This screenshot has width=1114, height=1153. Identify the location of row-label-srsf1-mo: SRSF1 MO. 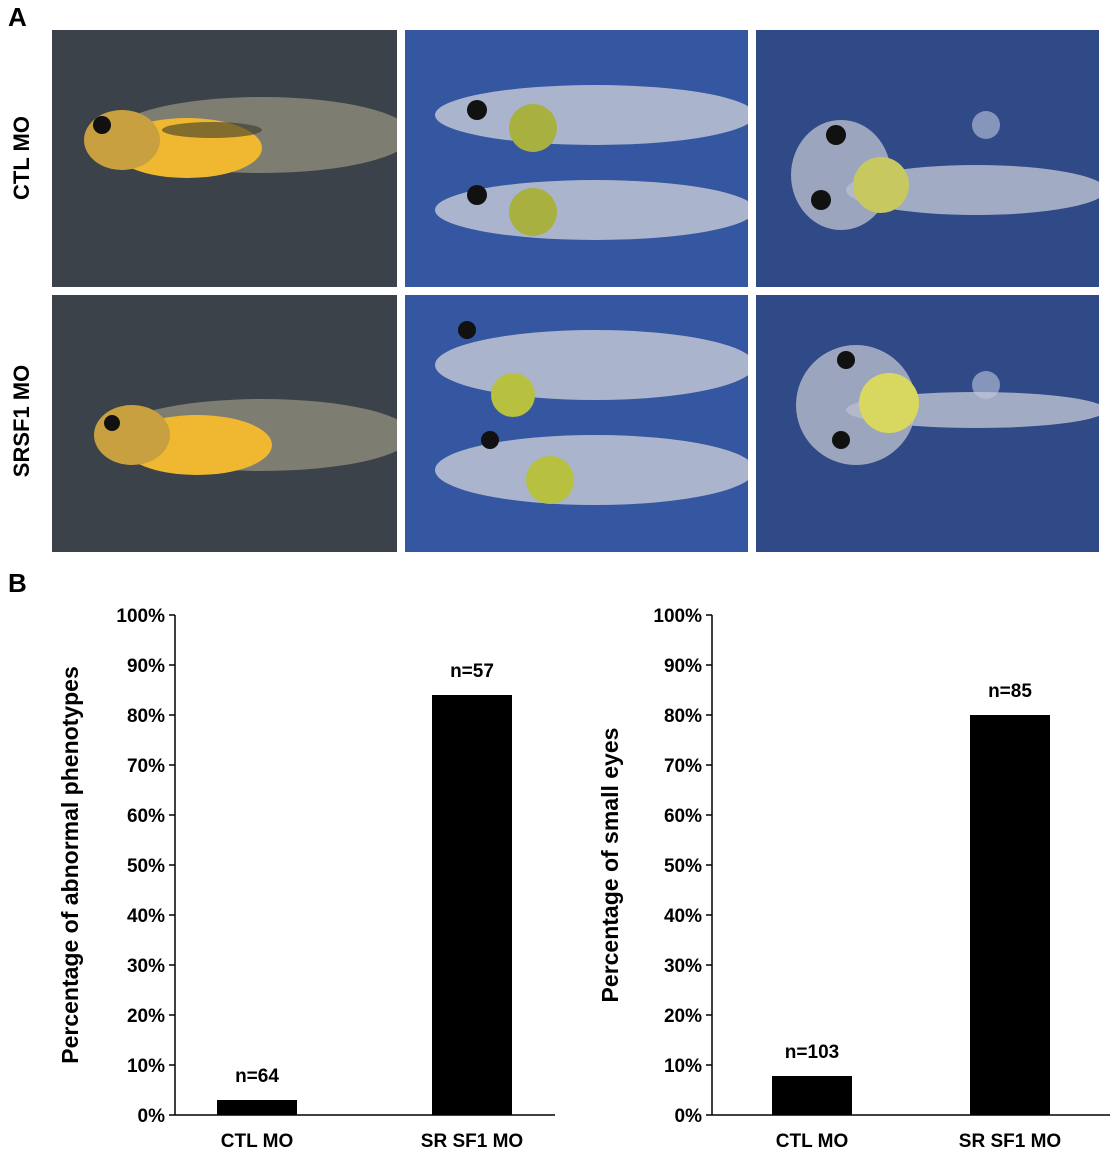
(21, 421).